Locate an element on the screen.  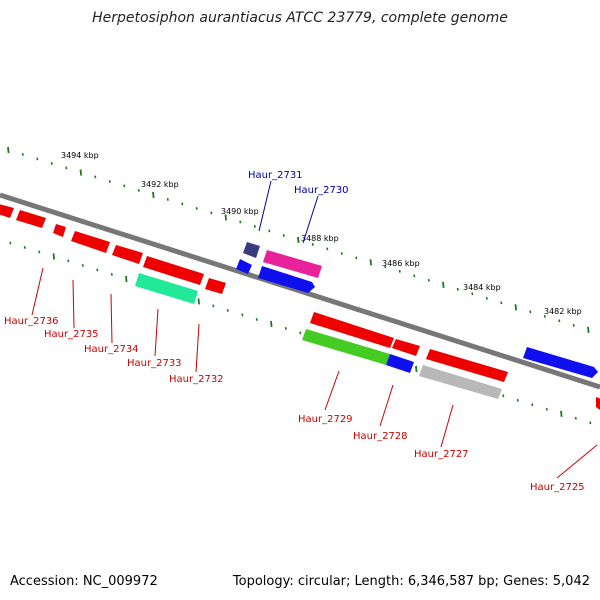
gene-label: Haur_2730 is located at coordinates (321, 190).